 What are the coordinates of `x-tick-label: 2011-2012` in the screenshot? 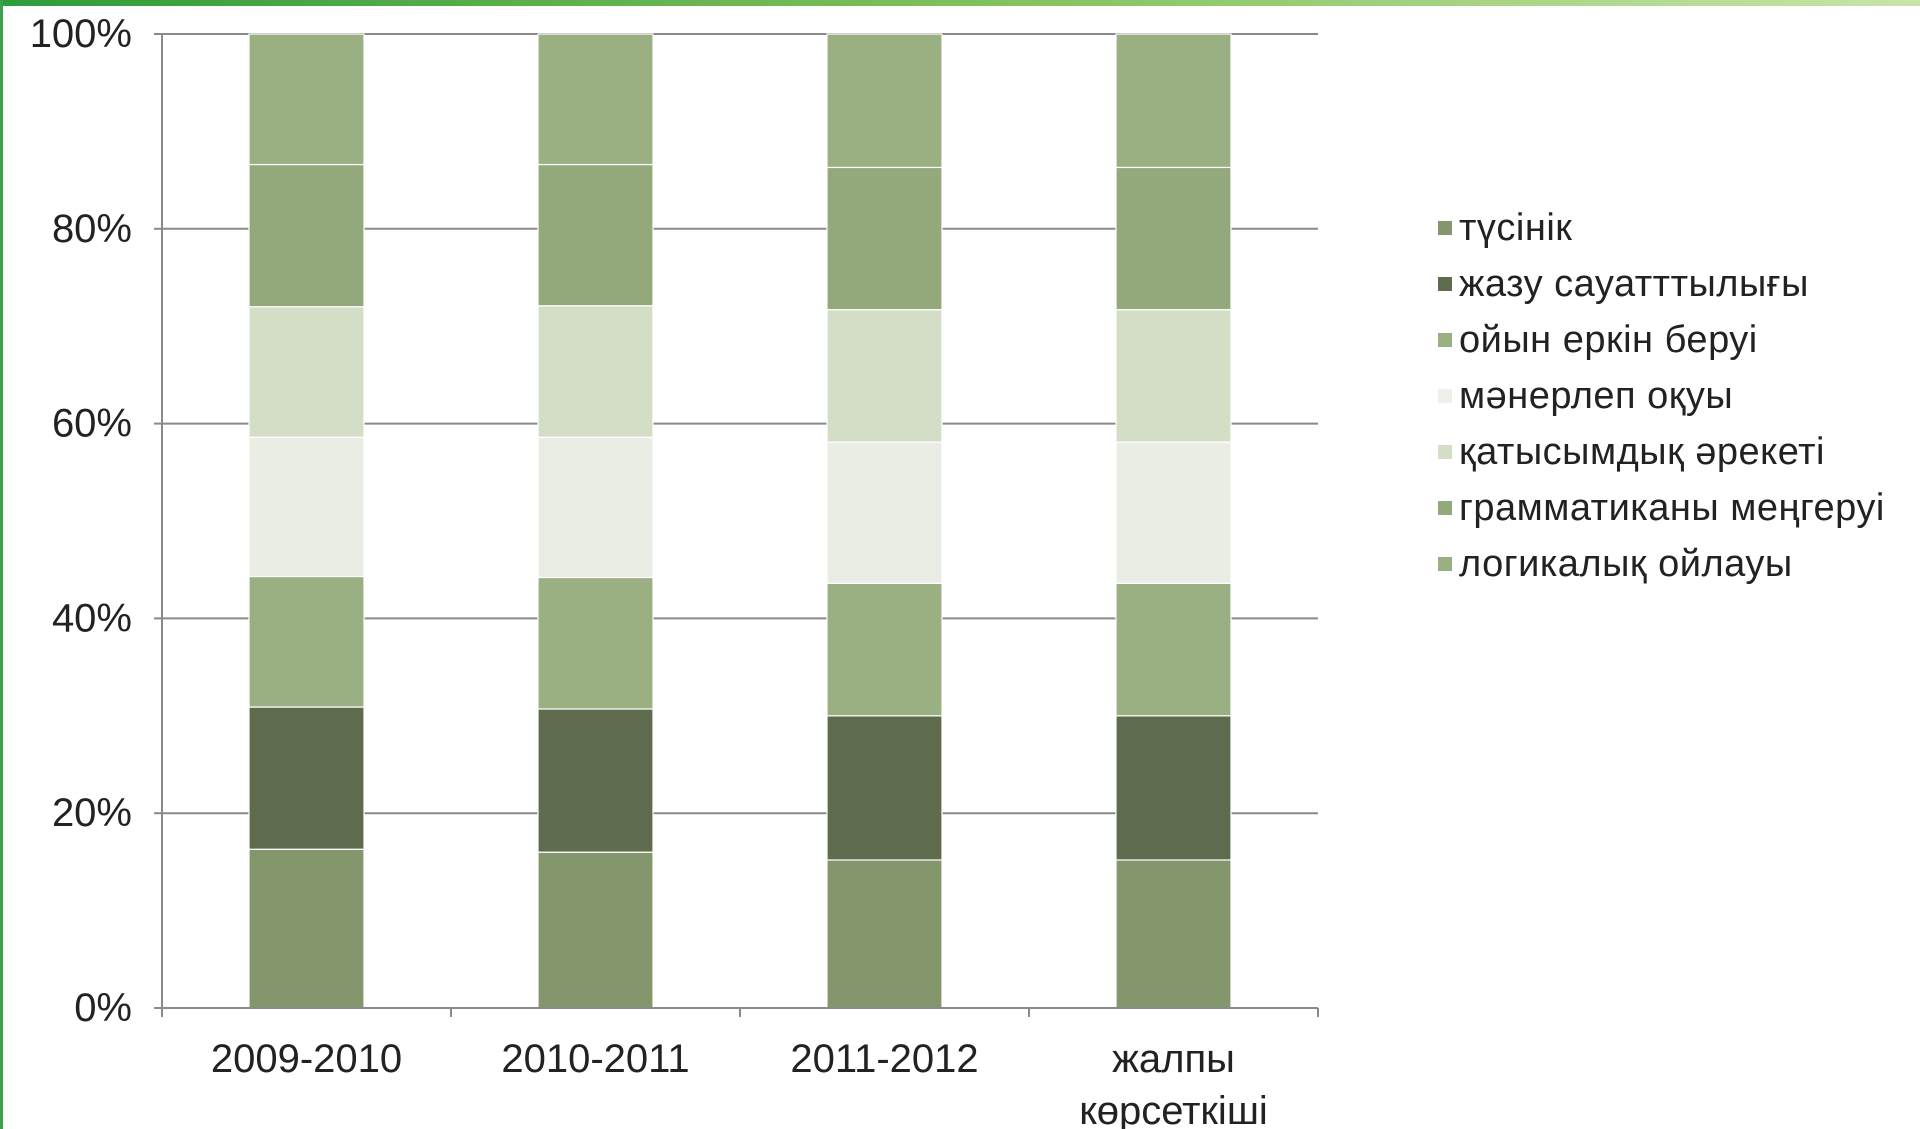 It's located at (884, 1059).